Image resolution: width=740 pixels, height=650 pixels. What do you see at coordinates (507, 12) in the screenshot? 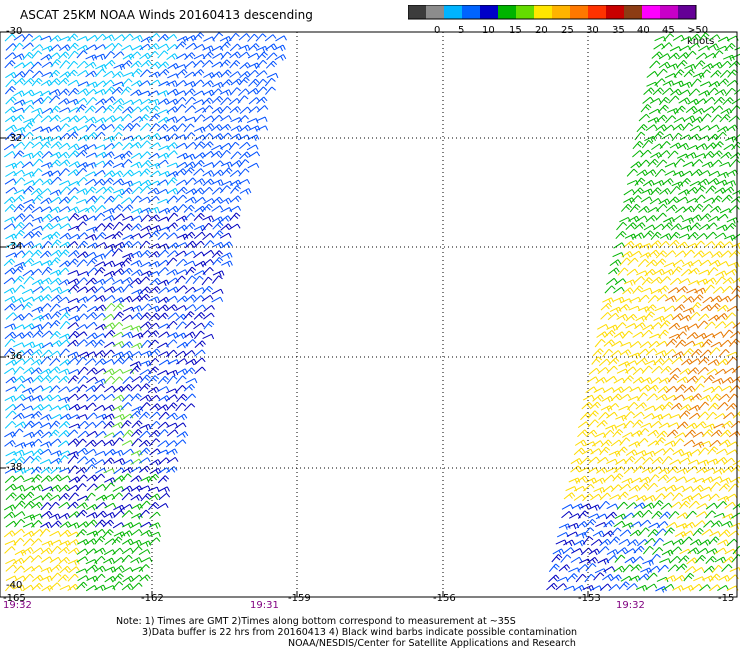
I see `colorbar-swatch` at bounding box center [507, 12].